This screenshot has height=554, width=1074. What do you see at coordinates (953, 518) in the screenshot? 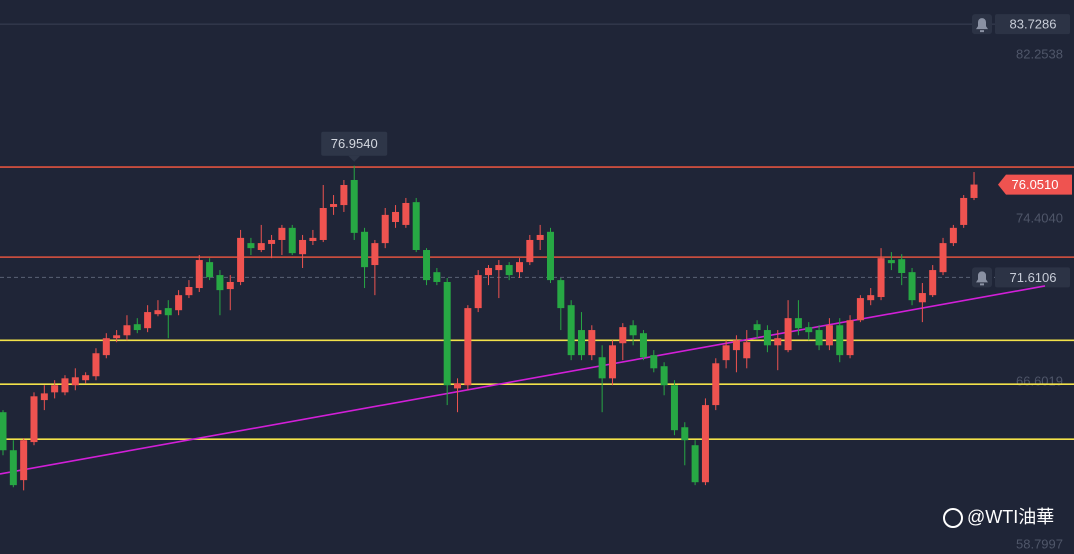
I see `watermark-logo` at bounding box center [953, 518].